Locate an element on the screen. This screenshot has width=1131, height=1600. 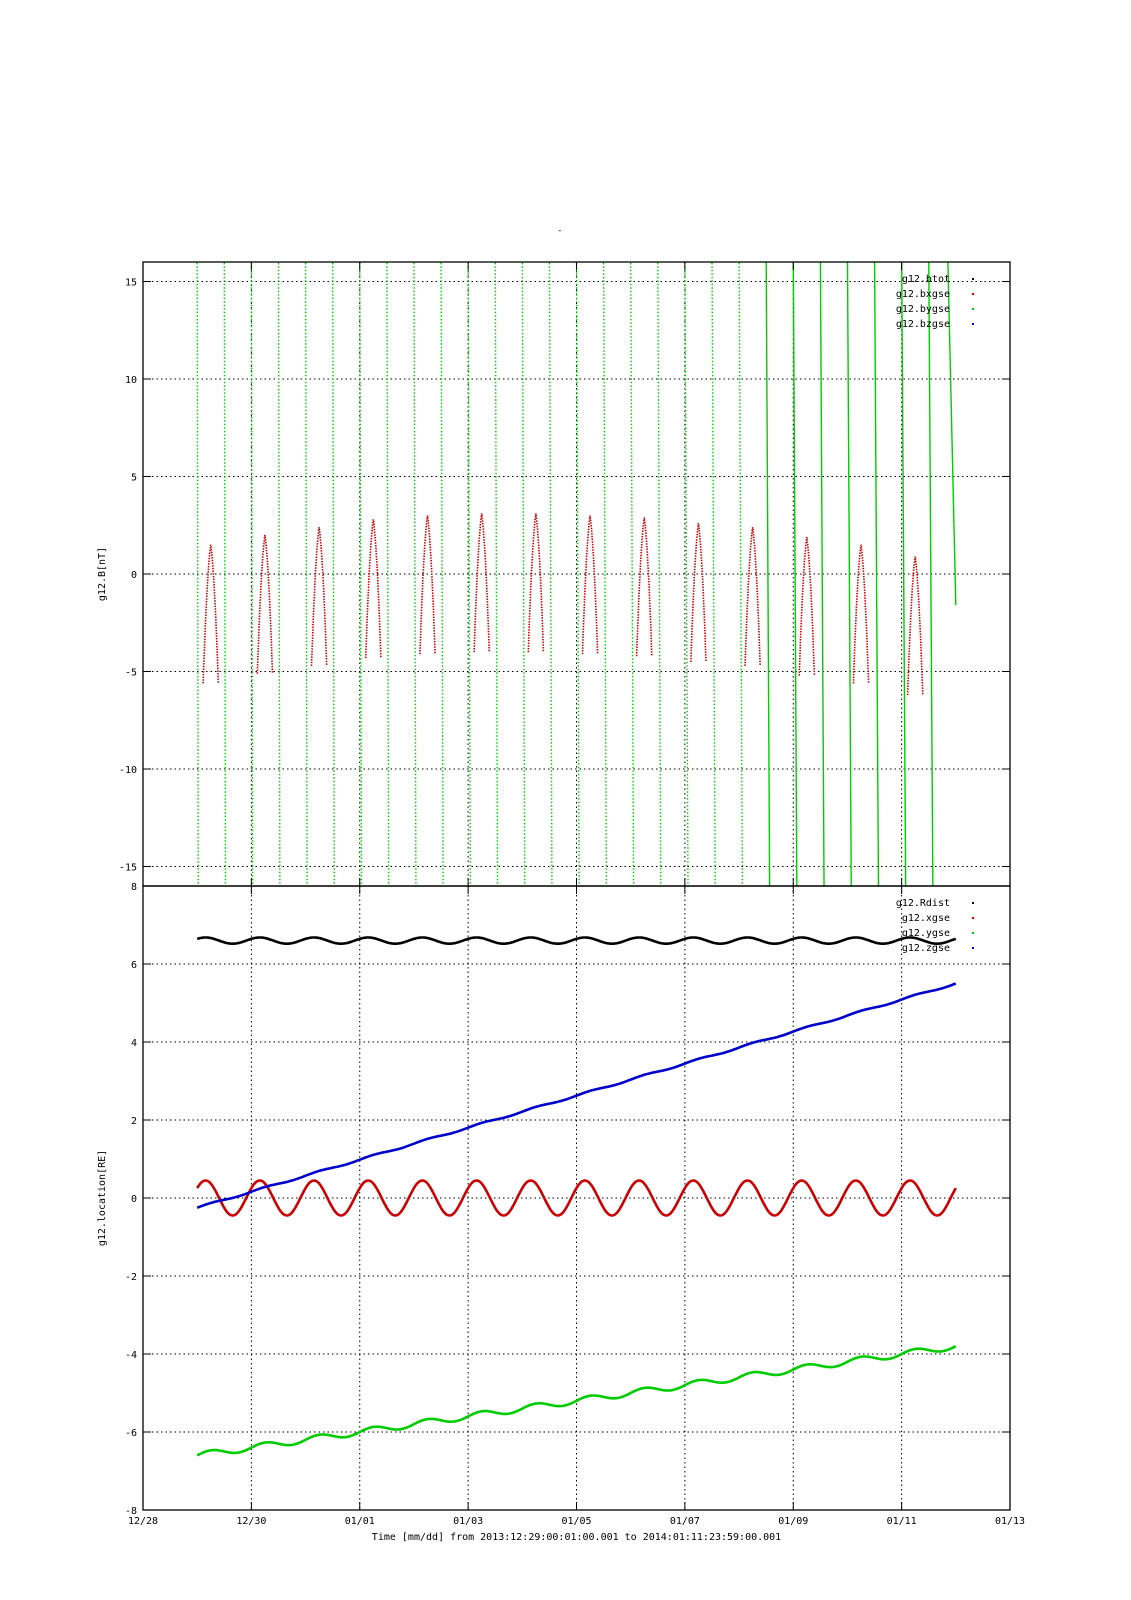
y-tick-label: -2 is located at coordinates (131, 1277).